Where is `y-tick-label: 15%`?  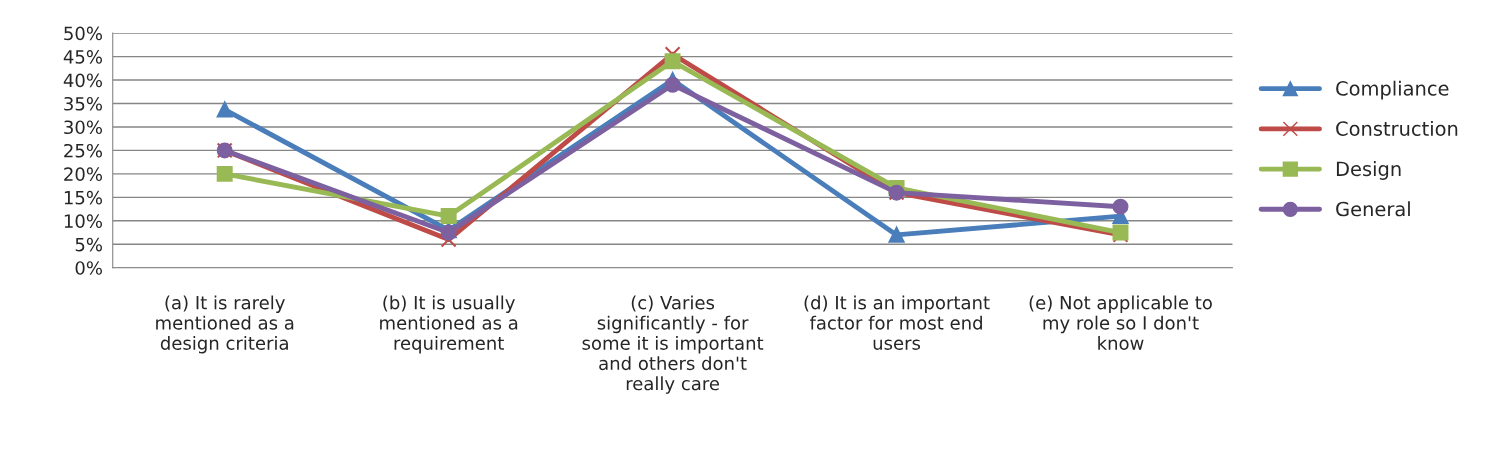
y-tick-label: 15% is located at coordinates (83, 197).